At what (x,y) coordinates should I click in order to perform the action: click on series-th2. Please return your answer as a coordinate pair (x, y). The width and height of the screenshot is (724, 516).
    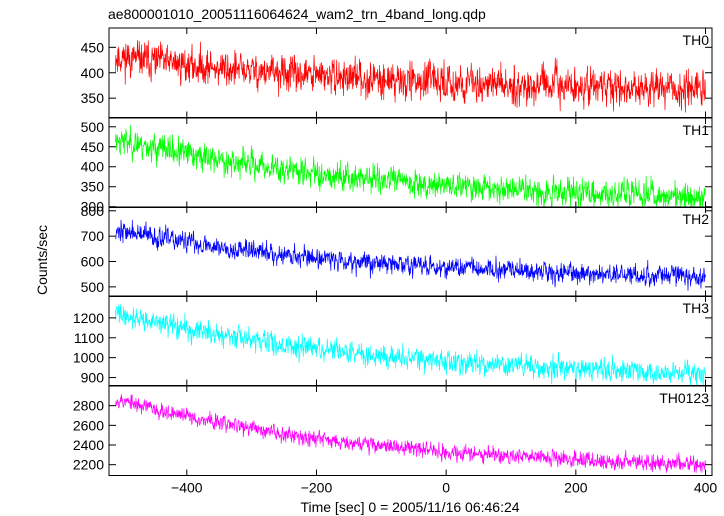
    Looking at the image, I should click on (410, 255).